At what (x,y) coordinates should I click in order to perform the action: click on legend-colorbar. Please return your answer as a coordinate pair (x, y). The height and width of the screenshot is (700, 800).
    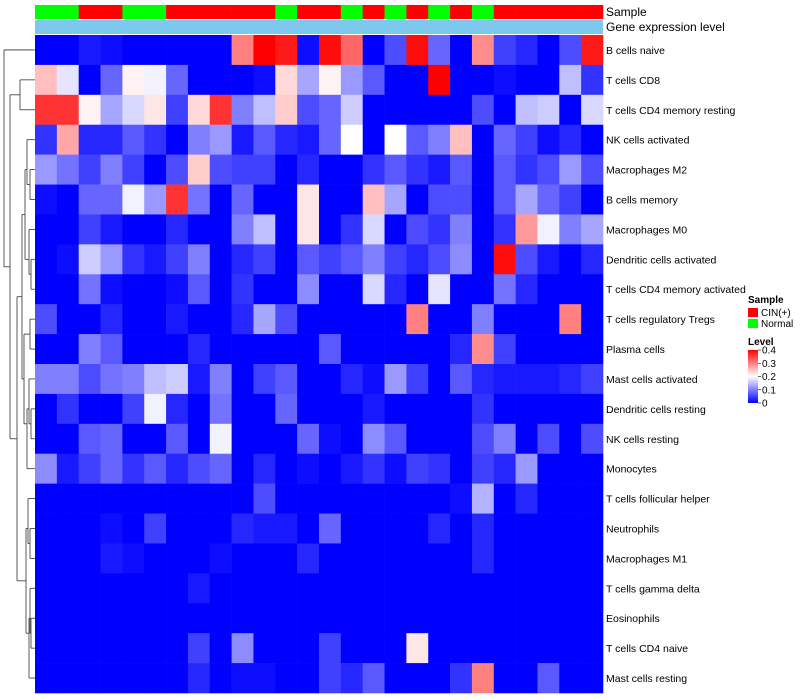
    Looking at the image, I should click on (753, 376).